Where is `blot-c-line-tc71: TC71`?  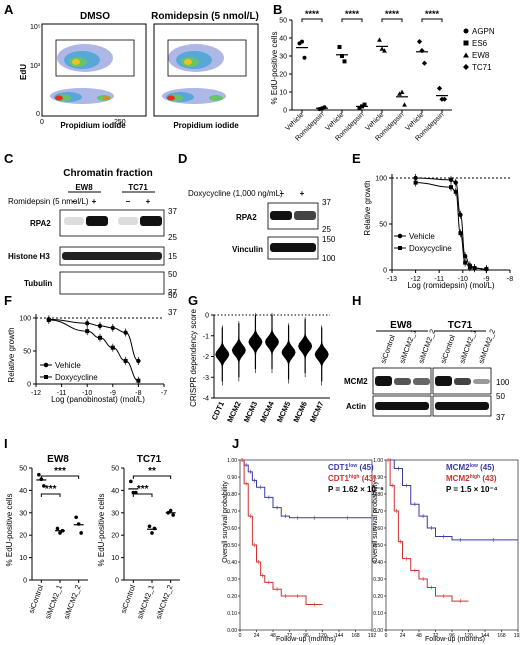 blot-c-line-tc71: TC71 is located at coordinates (138, 187).